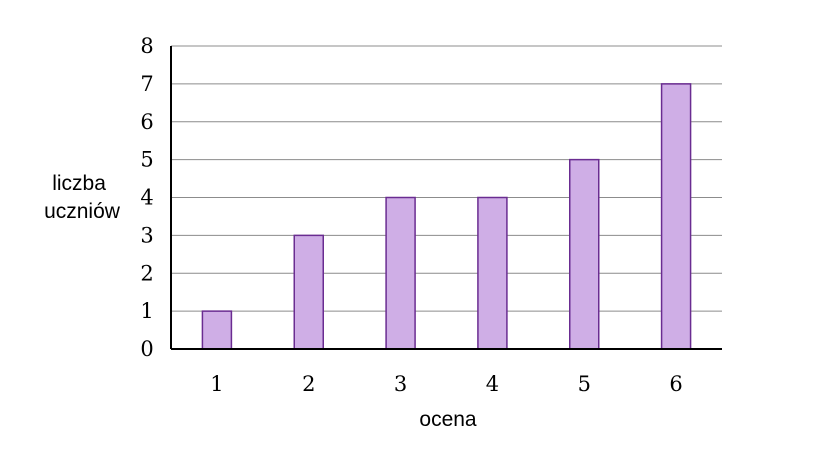  Describe the element at coordinates (584, 384) in the screenshot. I see `x-tick-label-5: 5` at that location.